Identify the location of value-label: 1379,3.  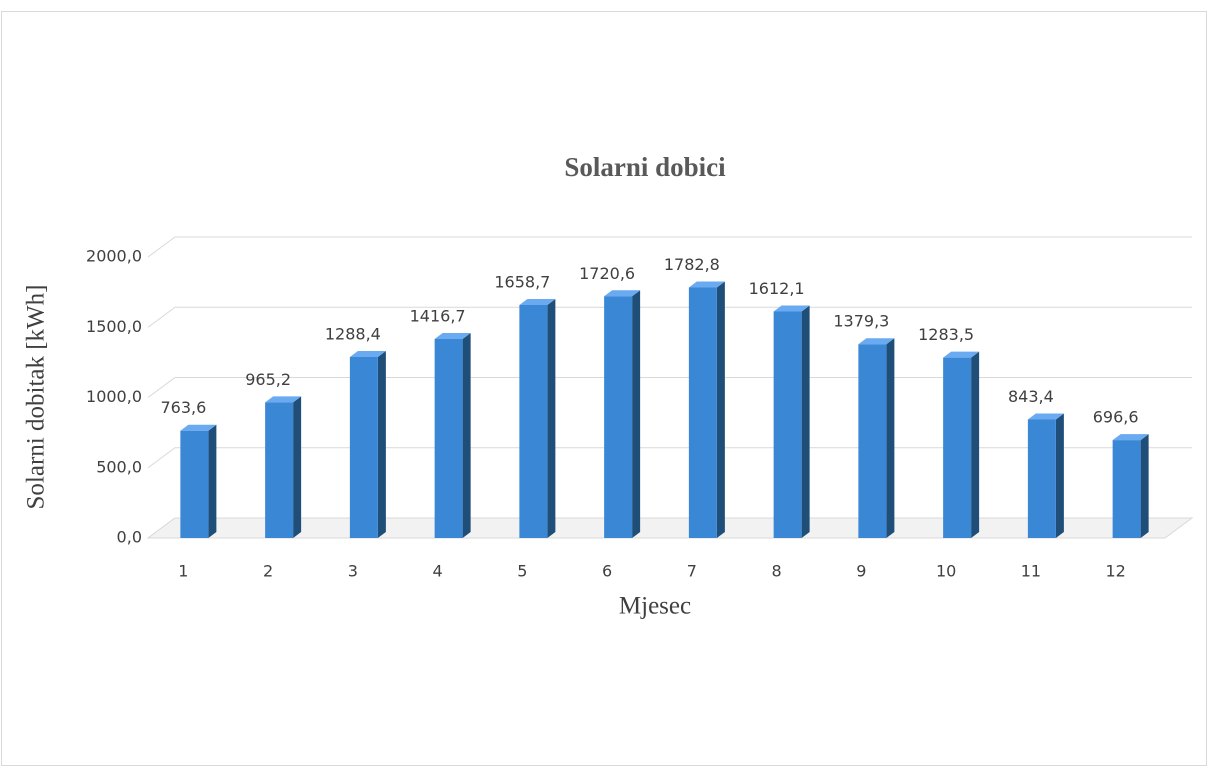
(861, 321).